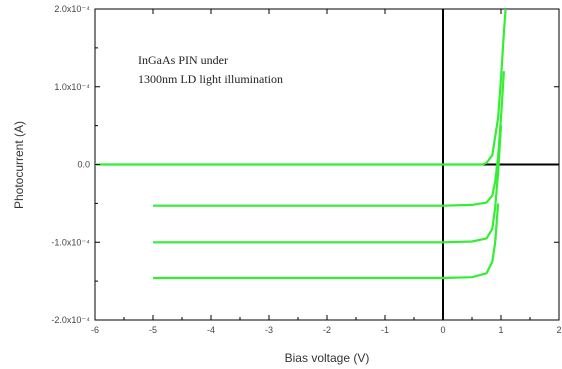 The image size is (562, 369). What do you see at coordinates (500, 330) in the screenshot?
I see `x-tick-label: 1` at bounding box center [500, 330].